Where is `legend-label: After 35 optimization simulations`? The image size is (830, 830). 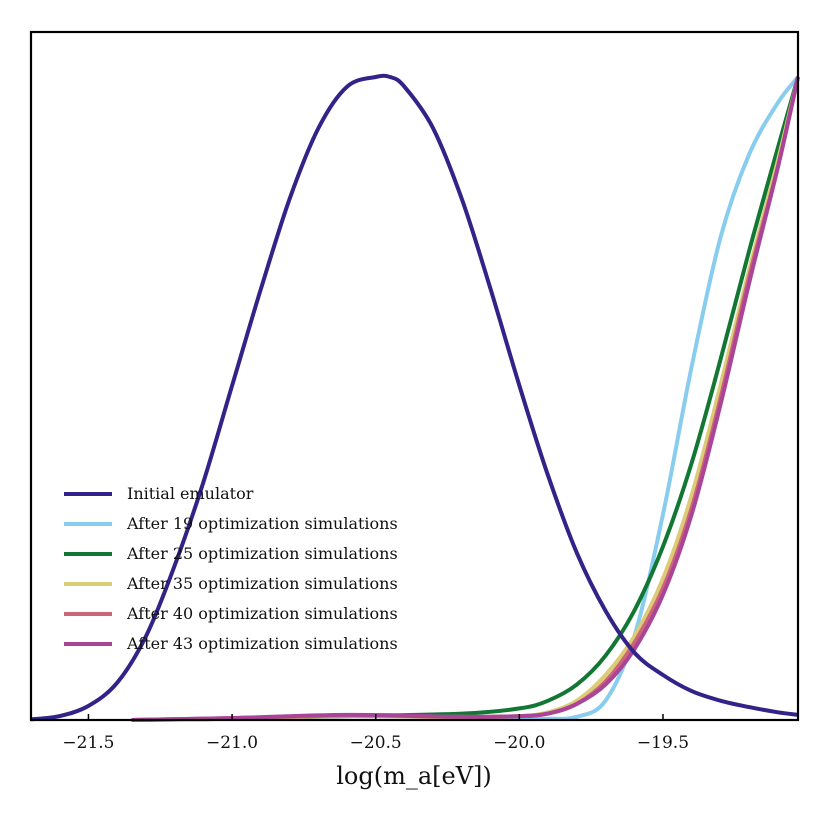
legend-label: After 35 optimization simulations is located at coordinates (262, 583).